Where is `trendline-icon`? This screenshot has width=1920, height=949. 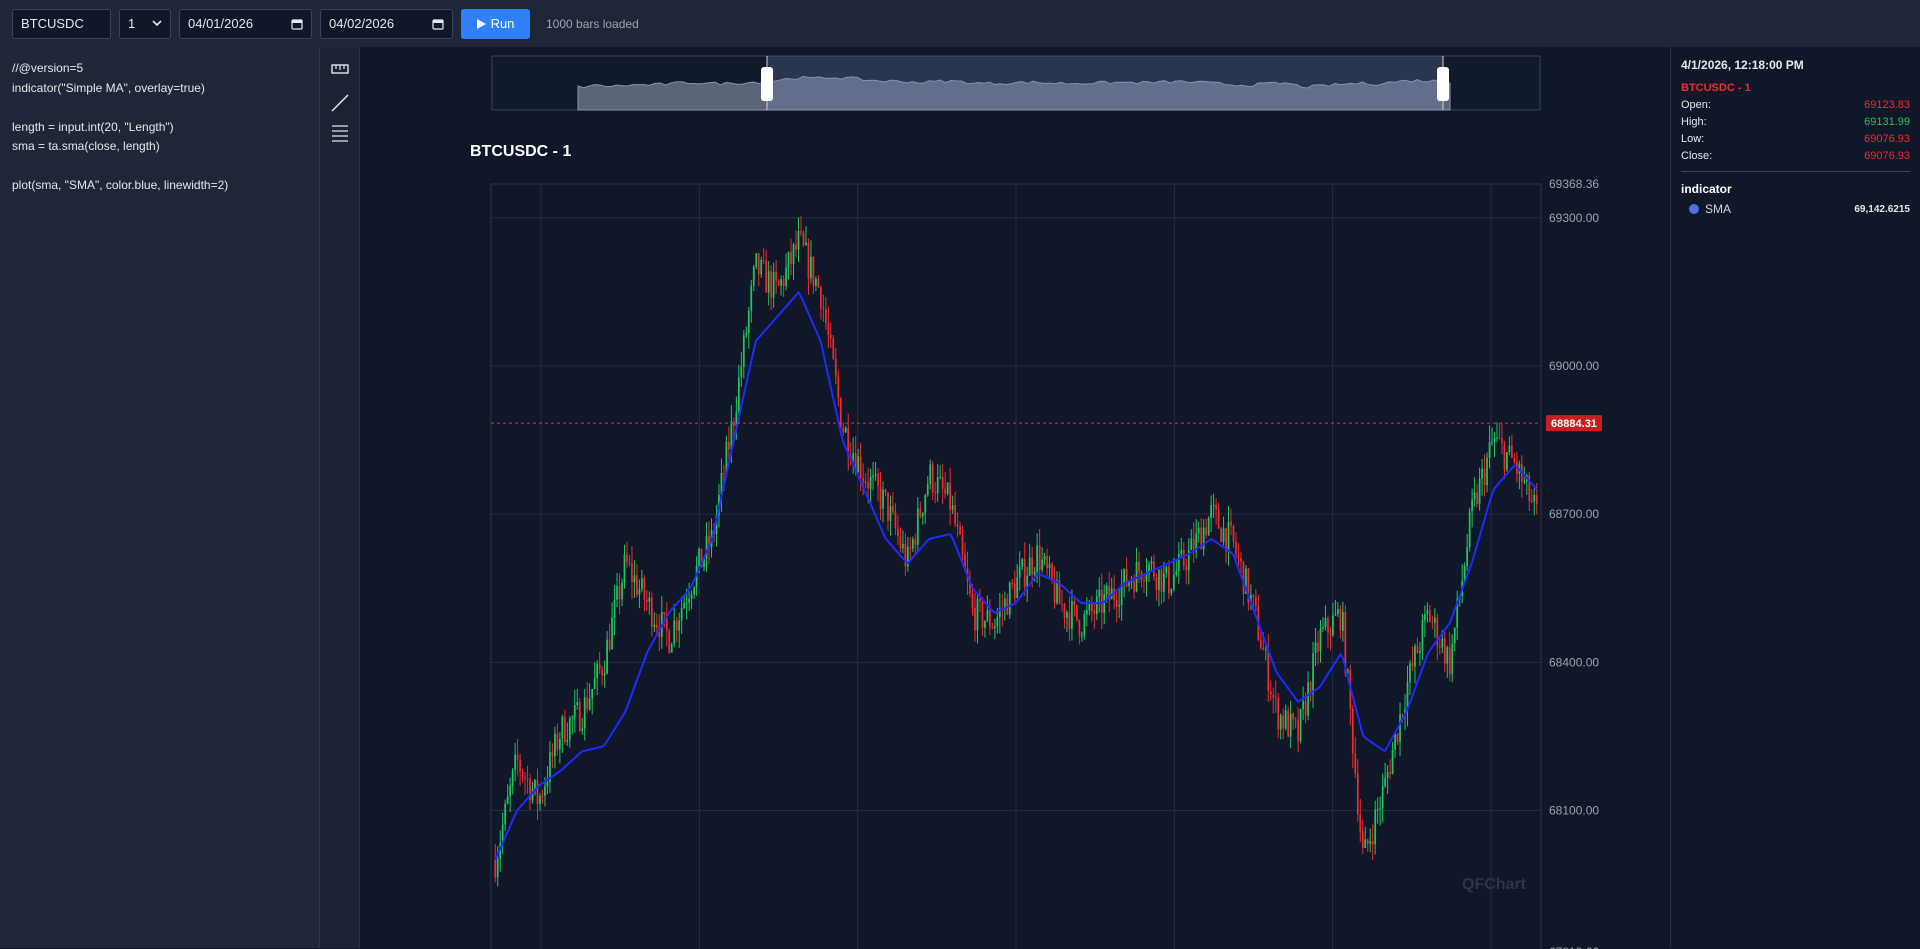
trendline-icon is located at coordinates (340, 103).